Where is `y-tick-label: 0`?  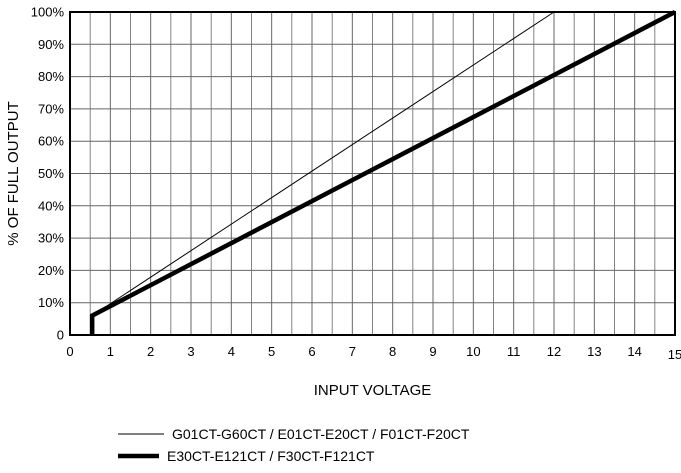
y-tick-label: 0 is located at coordinates (60, 335).